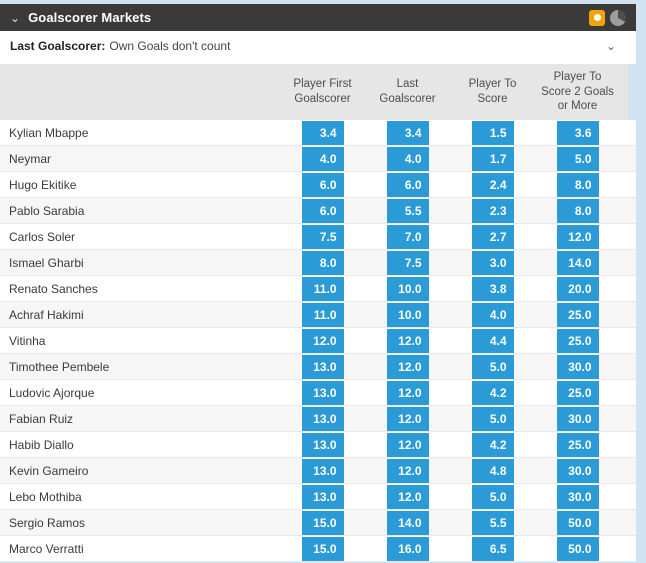 The width and height of the screenshot is (646, 563). I want to click on player-name: Kylian Mbappe, so click(49, 132).